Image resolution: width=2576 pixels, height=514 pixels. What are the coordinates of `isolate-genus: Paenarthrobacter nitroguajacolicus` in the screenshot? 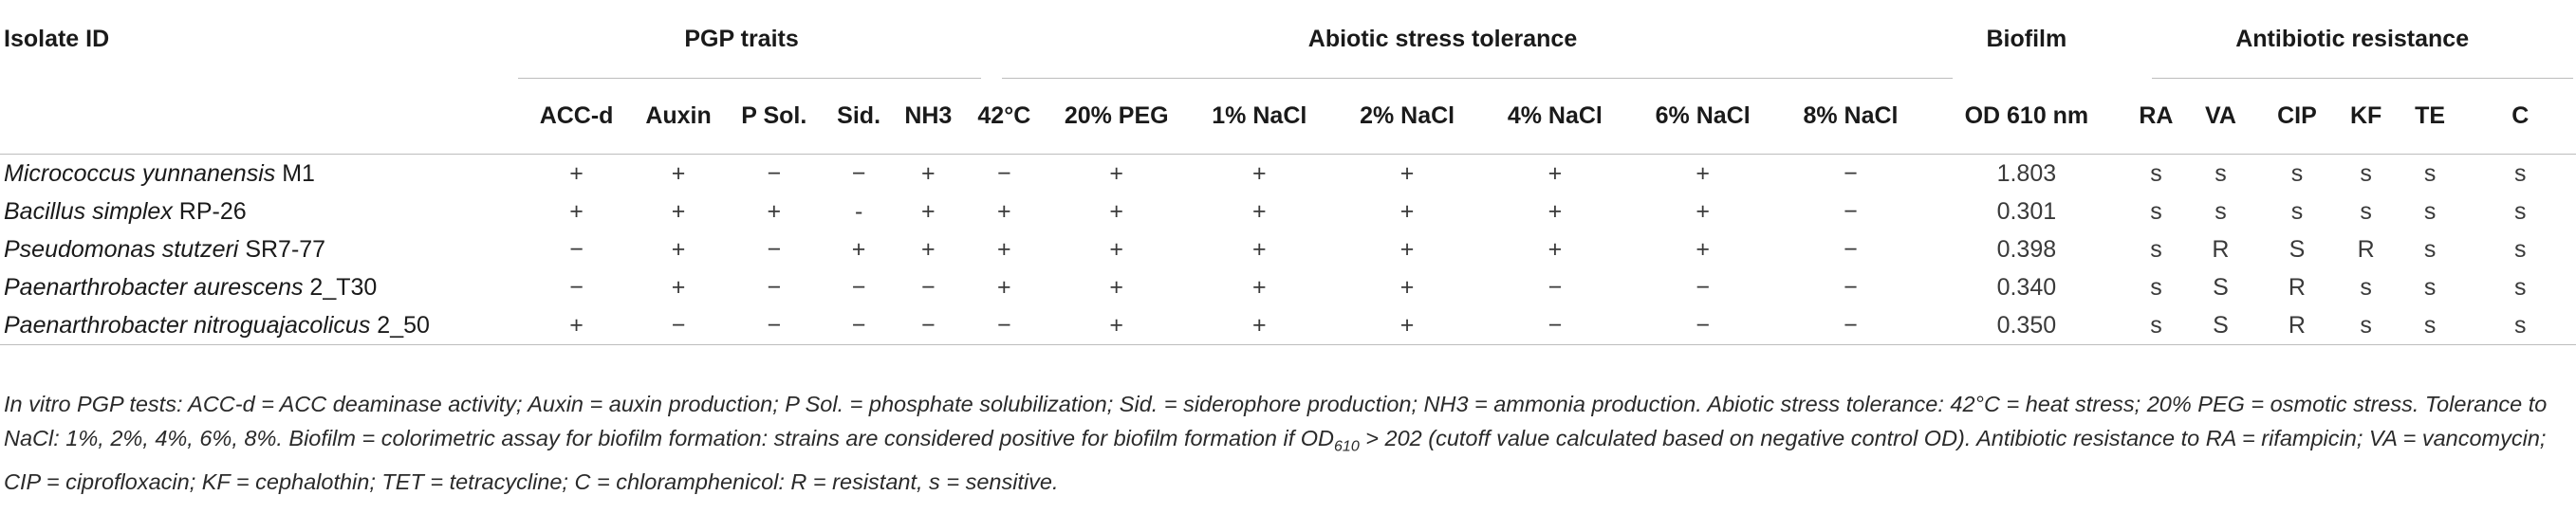 It's located at (187, 325).